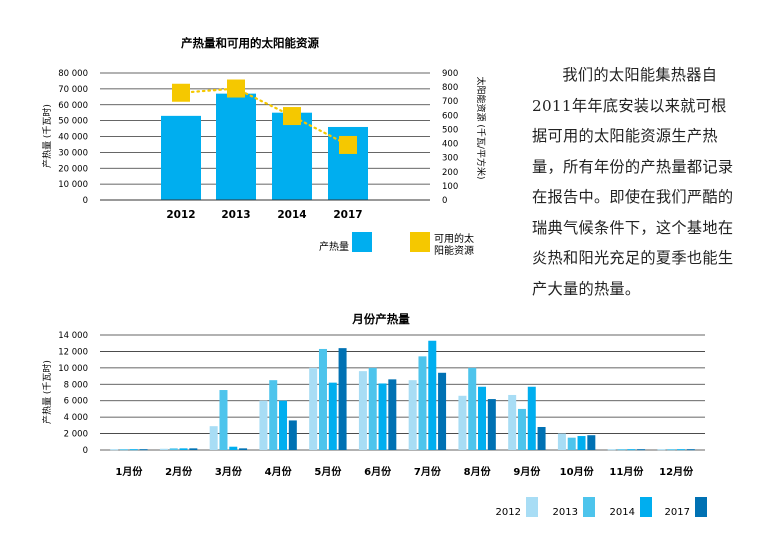 The image size is (765, 560). What do you see at coordinates (481, 128) in the screenshot?
I see `y2-axis-label: 太阳能资源 (千瓦/平方米)` at bounding box center [481, 128].